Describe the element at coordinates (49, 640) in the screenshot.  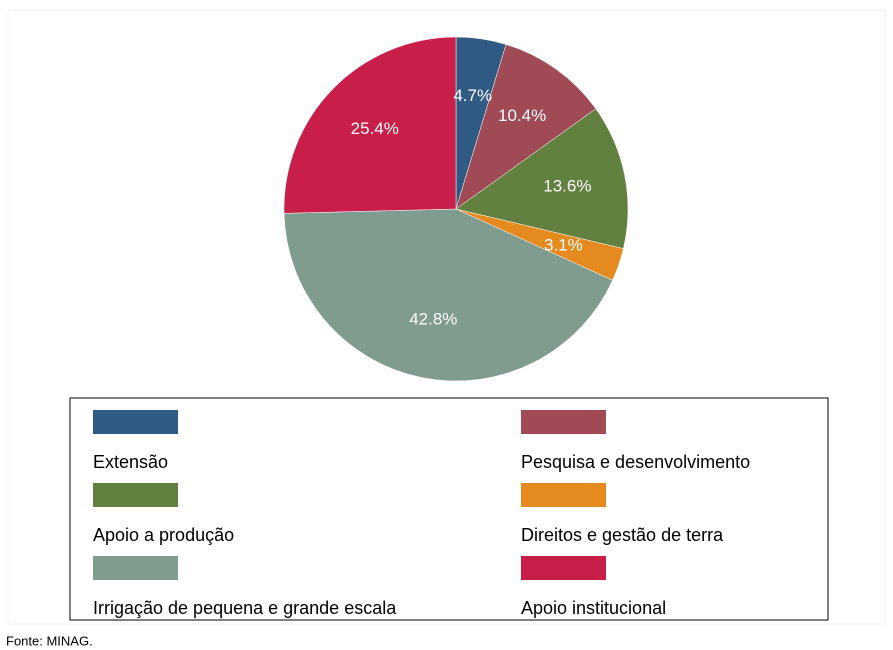
I see `source-note: Fonte: MINAG.` at that location.